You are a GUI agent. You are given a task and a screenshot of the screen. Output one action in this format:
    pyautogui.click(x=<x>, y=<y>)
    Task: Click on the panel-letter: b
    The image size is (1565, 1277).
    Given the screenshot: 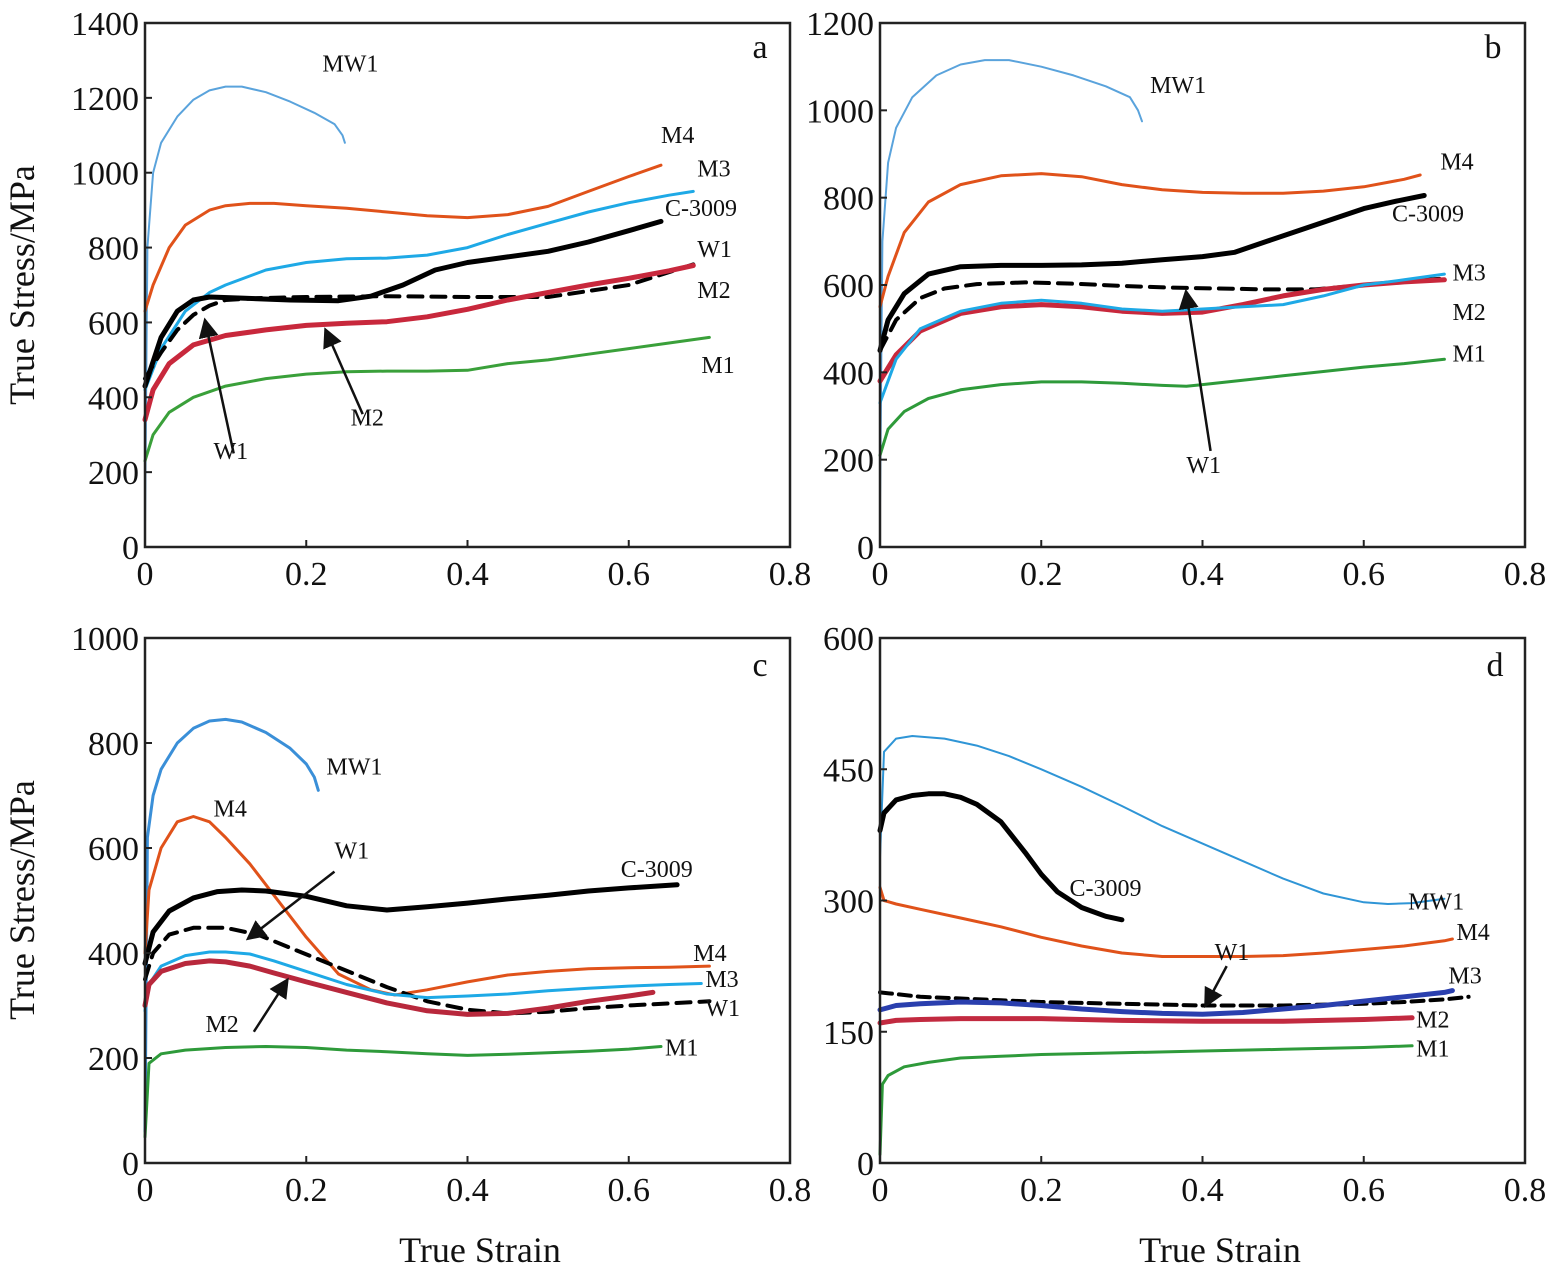 What is the action you would take?
    pyautogui.click(x=1493, y=47)
    